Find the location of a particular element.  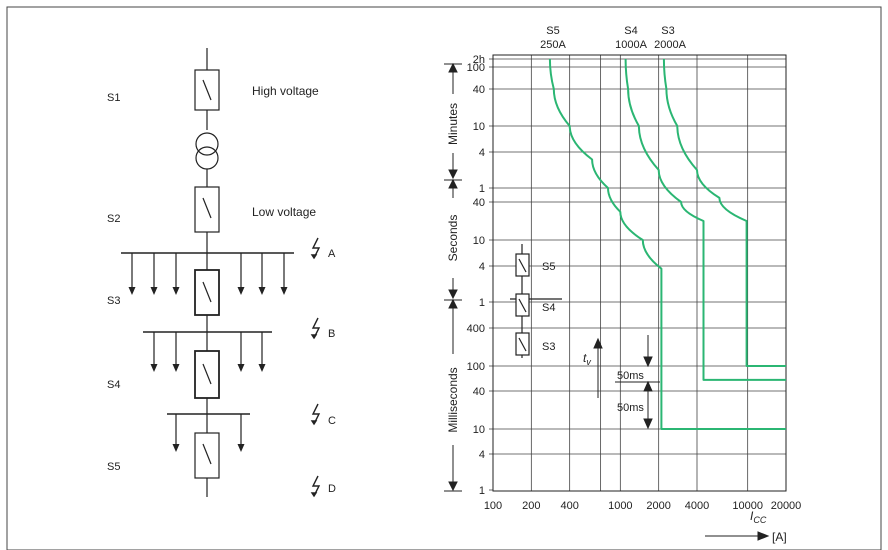

legend-s5: S5 is located at coordinates (548, 267).